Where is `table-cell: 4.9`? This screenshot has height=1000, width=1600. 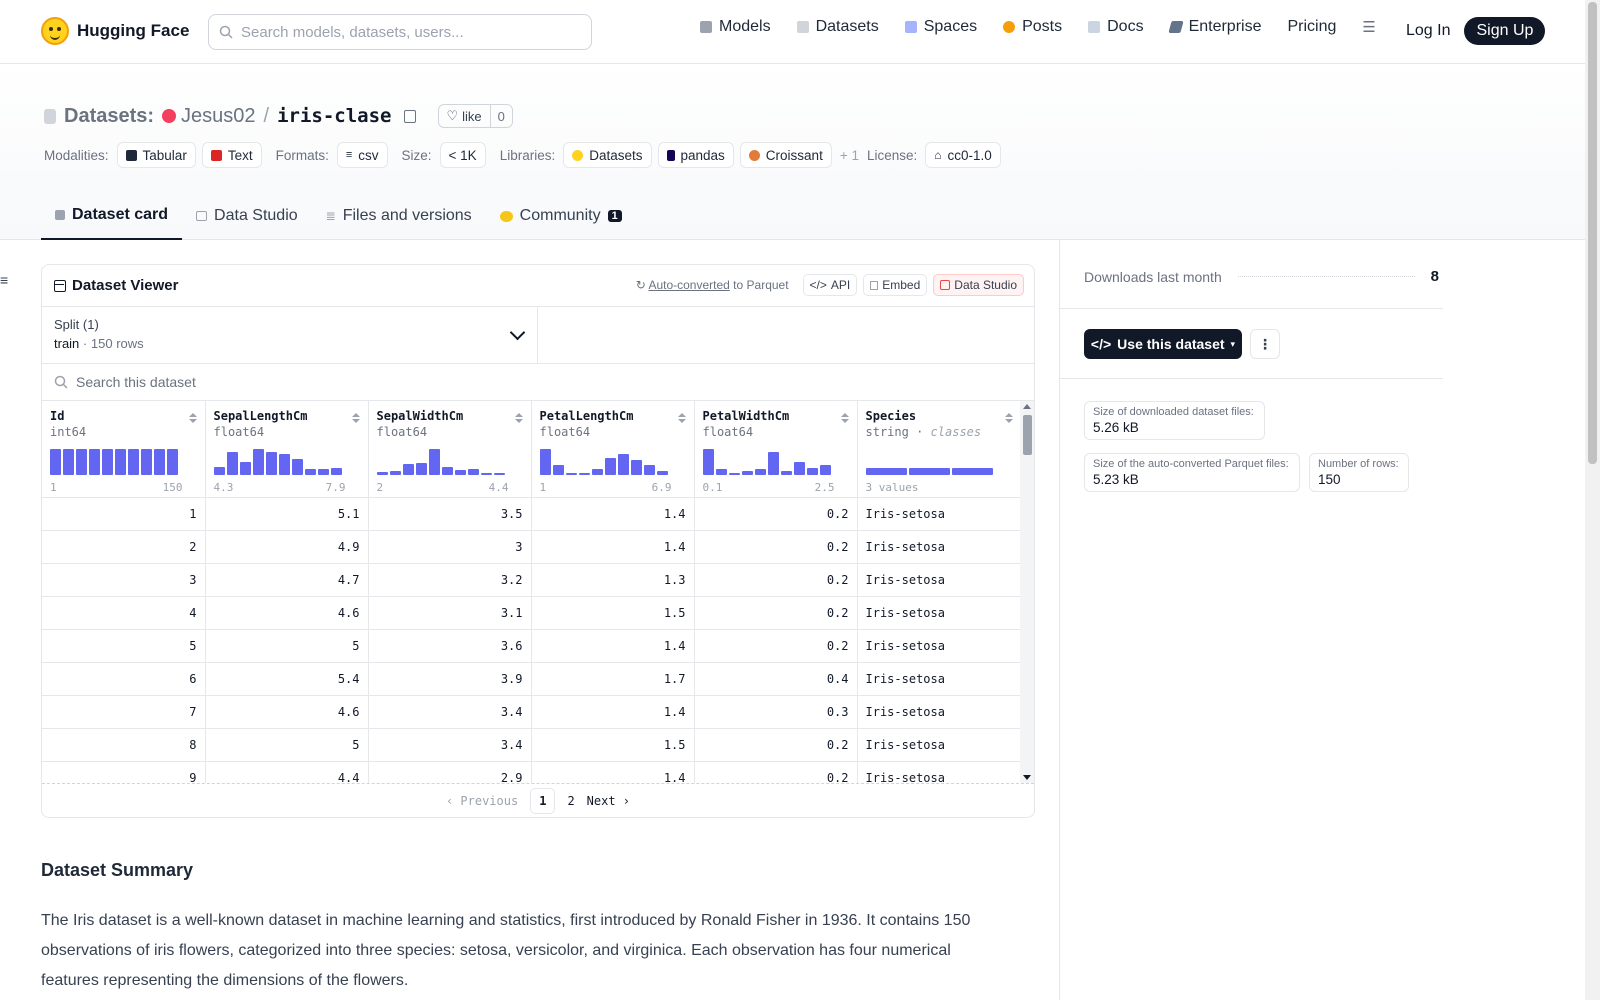
table-cell: 4.9 is located at coordinates (287, 547).